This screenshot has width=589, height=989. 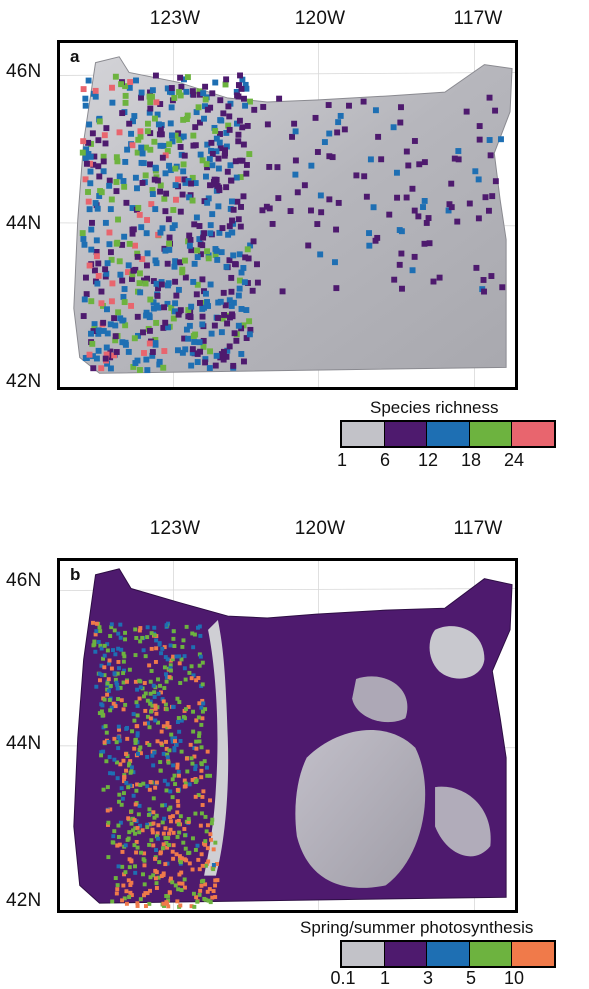 I want to click on low-region-southeast-b, so click(x=463, y=821).